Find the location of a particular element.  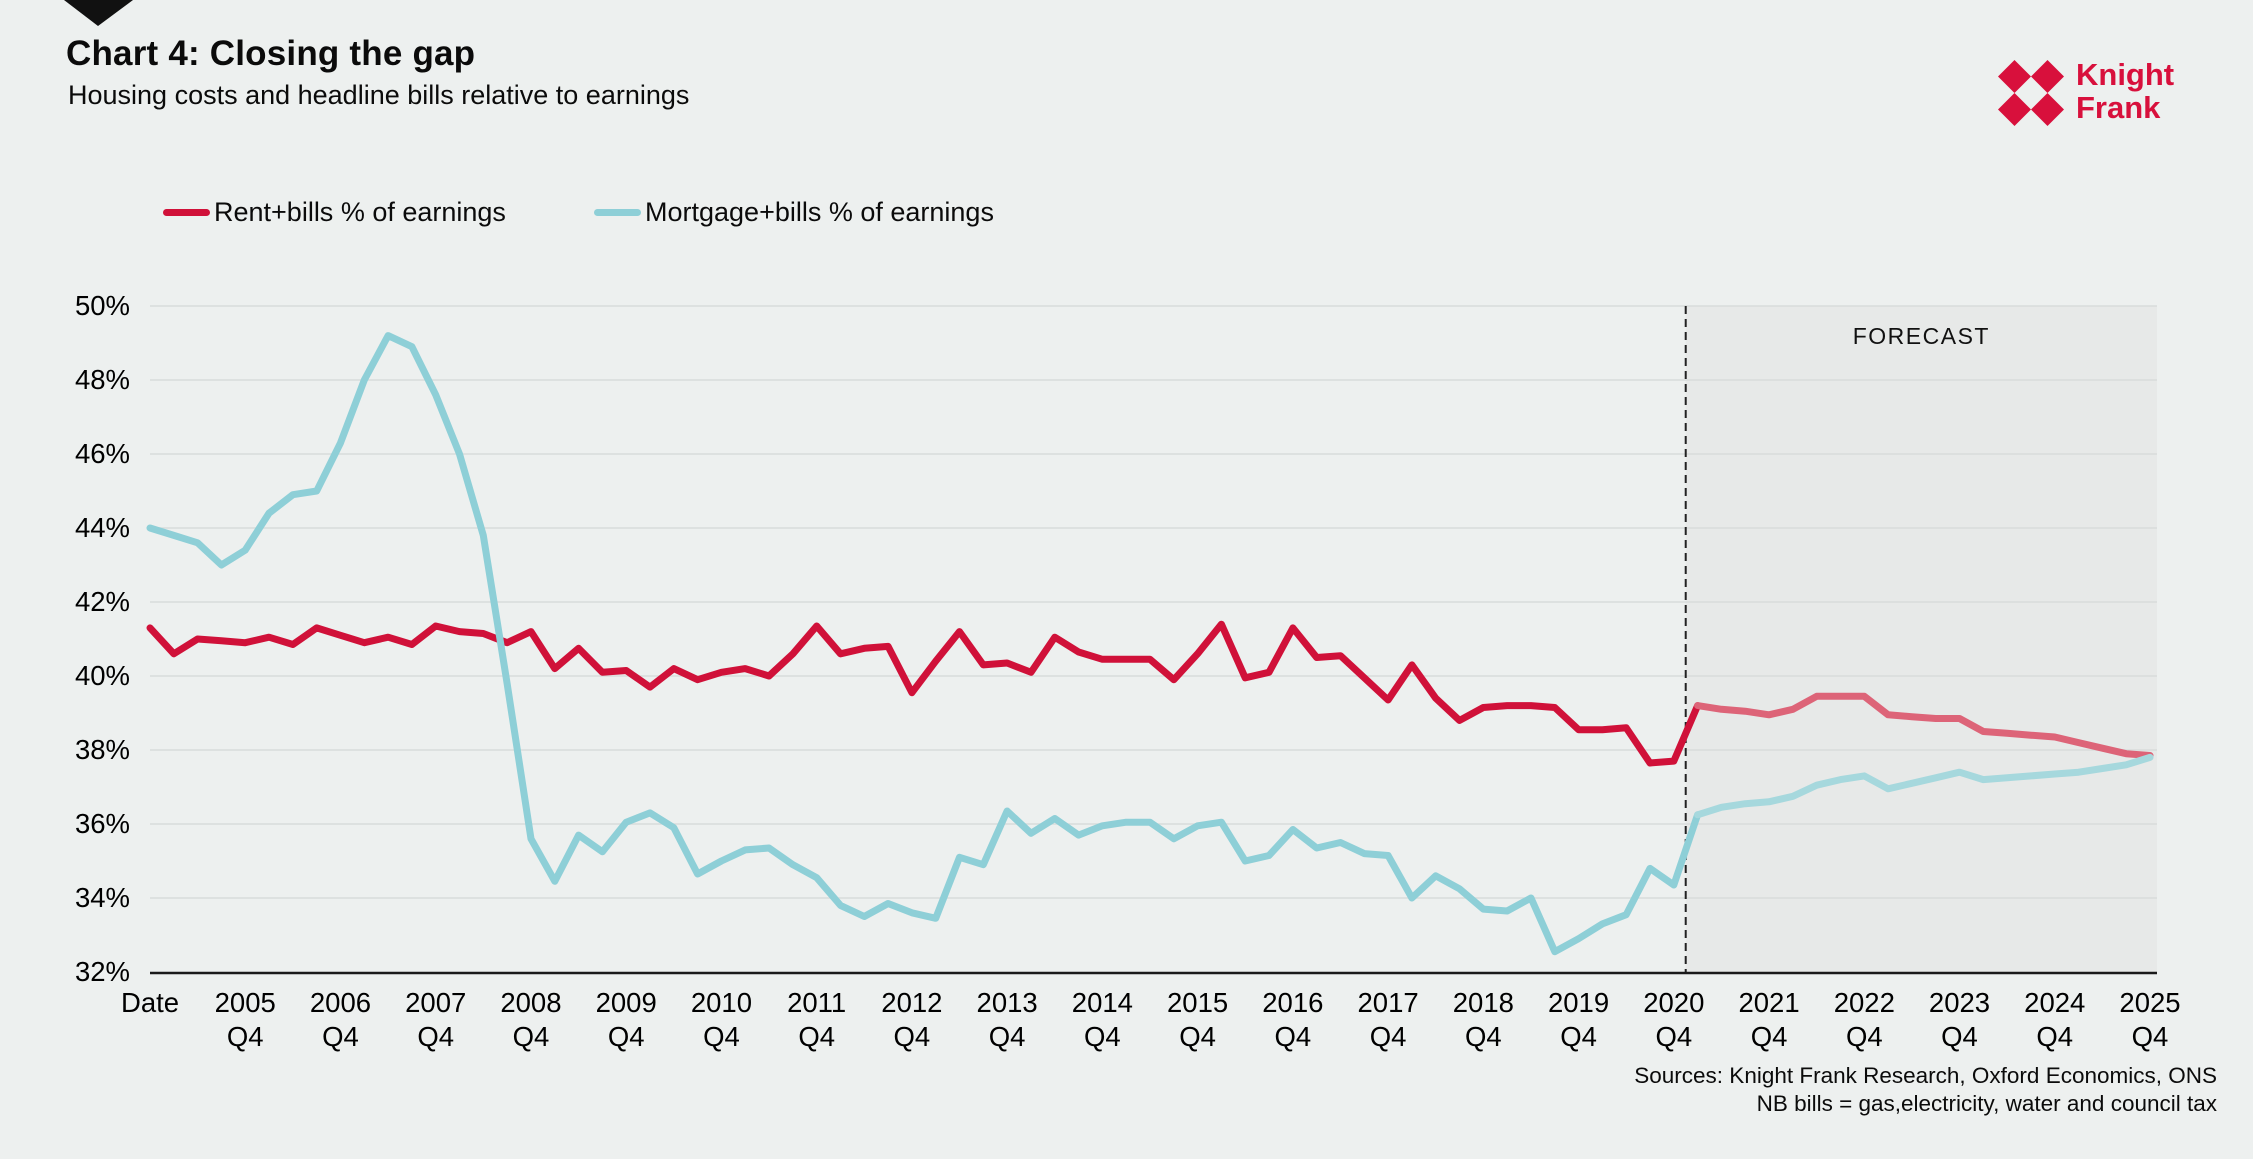

legend-item-mortgage: Mortgage+bills % of earnings is located at coordinates (794, 212).